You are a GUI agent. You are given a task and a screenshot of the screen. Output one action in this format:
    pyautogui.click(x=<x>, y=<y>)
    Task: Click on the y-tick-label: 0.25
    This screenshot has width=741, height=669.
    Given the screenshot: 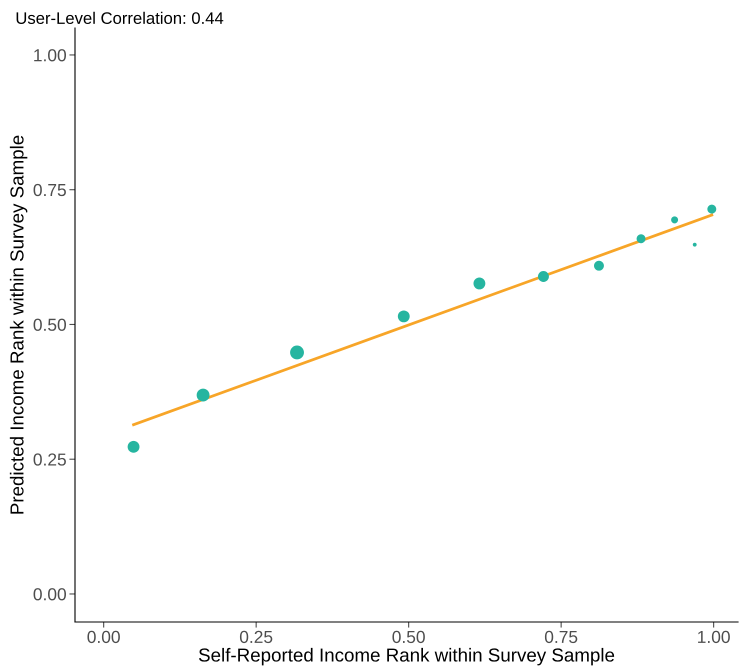 What is the action you would take?
    pyautogui.click(x=50, y=459)
    